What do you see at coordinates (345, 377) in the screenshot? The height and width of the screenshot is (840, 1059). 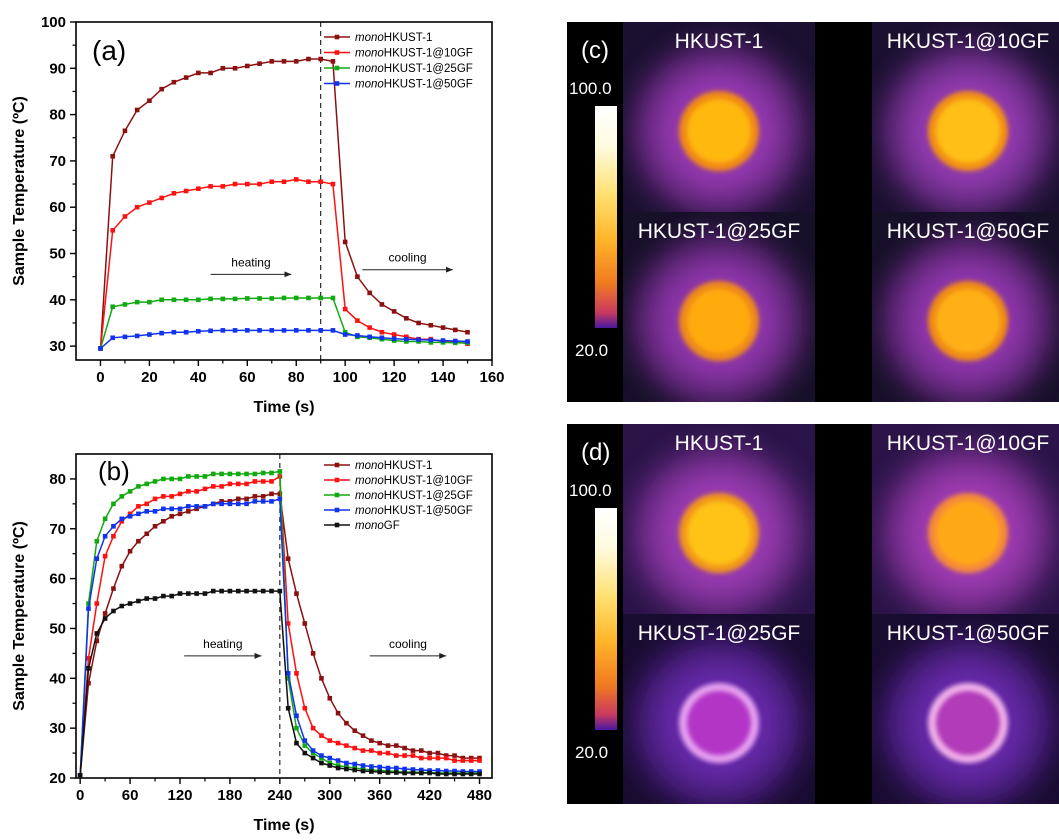 I see `x-tick-label: 100` at bounding box center [345, 377].